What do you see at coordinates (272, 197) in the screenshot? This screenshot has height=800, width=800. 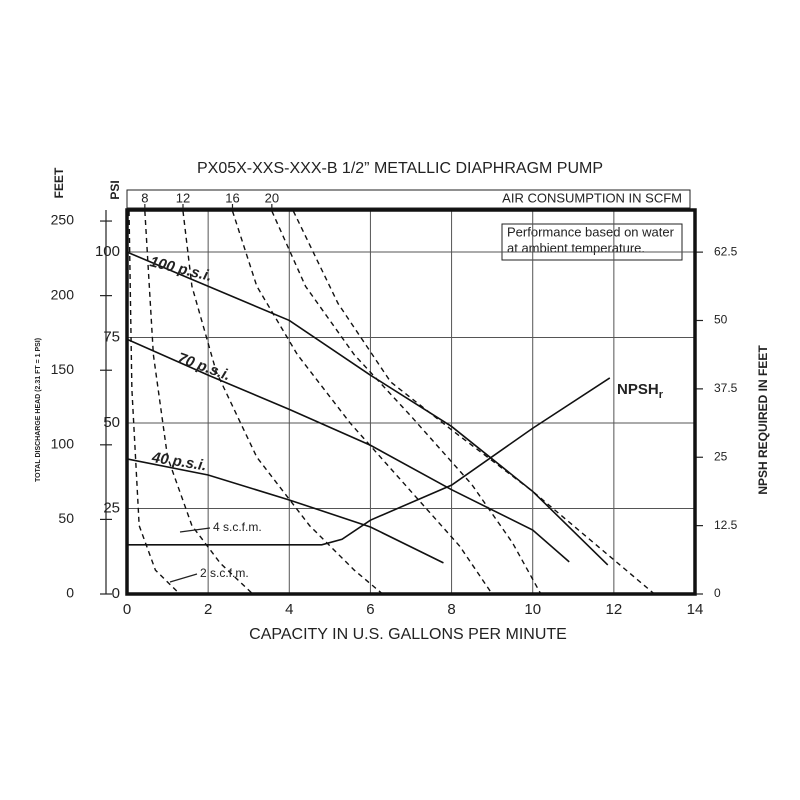 I see `top-tick-label: 20` at bounding box center [272, 197].